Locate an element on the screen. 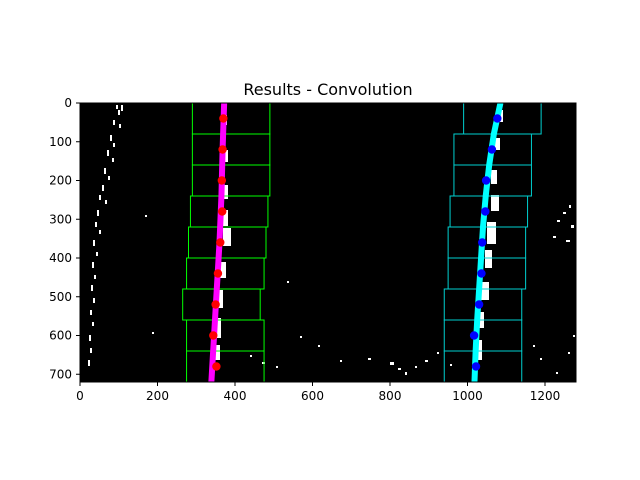 This screenshot has width=640, height=480. x-tick-label-400: 400 is located at coordinates (235, 396).